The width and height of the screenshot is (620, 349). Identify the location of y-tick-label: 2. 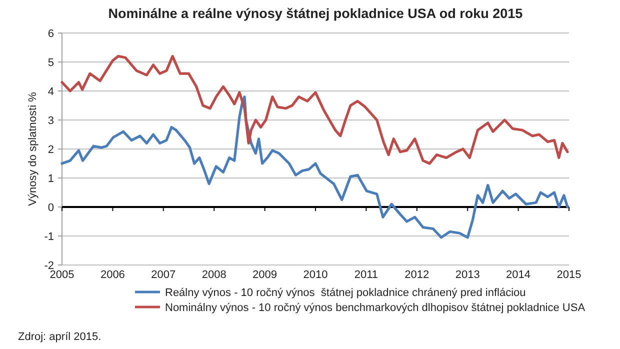
(51, 150).